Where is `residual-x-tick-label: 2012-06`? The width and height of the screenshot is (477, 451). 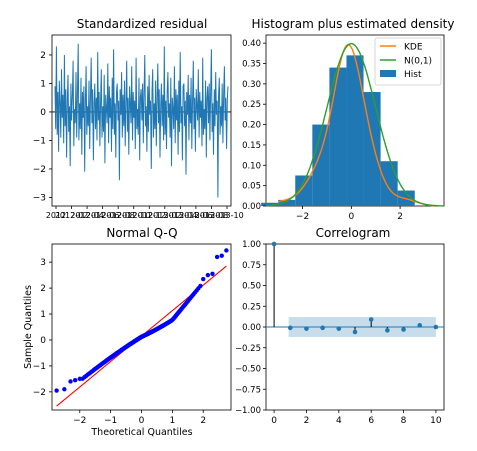 residual-x-tick-label: 2012-06 is located at coordinates (102, 215).